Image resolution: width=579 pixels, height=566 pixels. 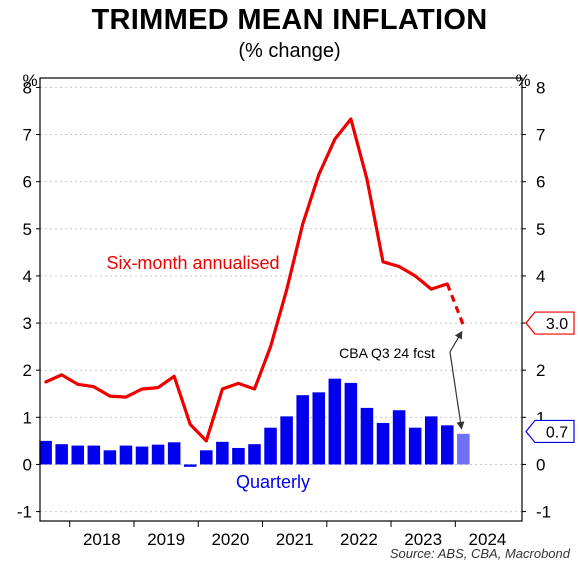 I want to click on y-tick-label-left: -1, so click(x=24, y=512).